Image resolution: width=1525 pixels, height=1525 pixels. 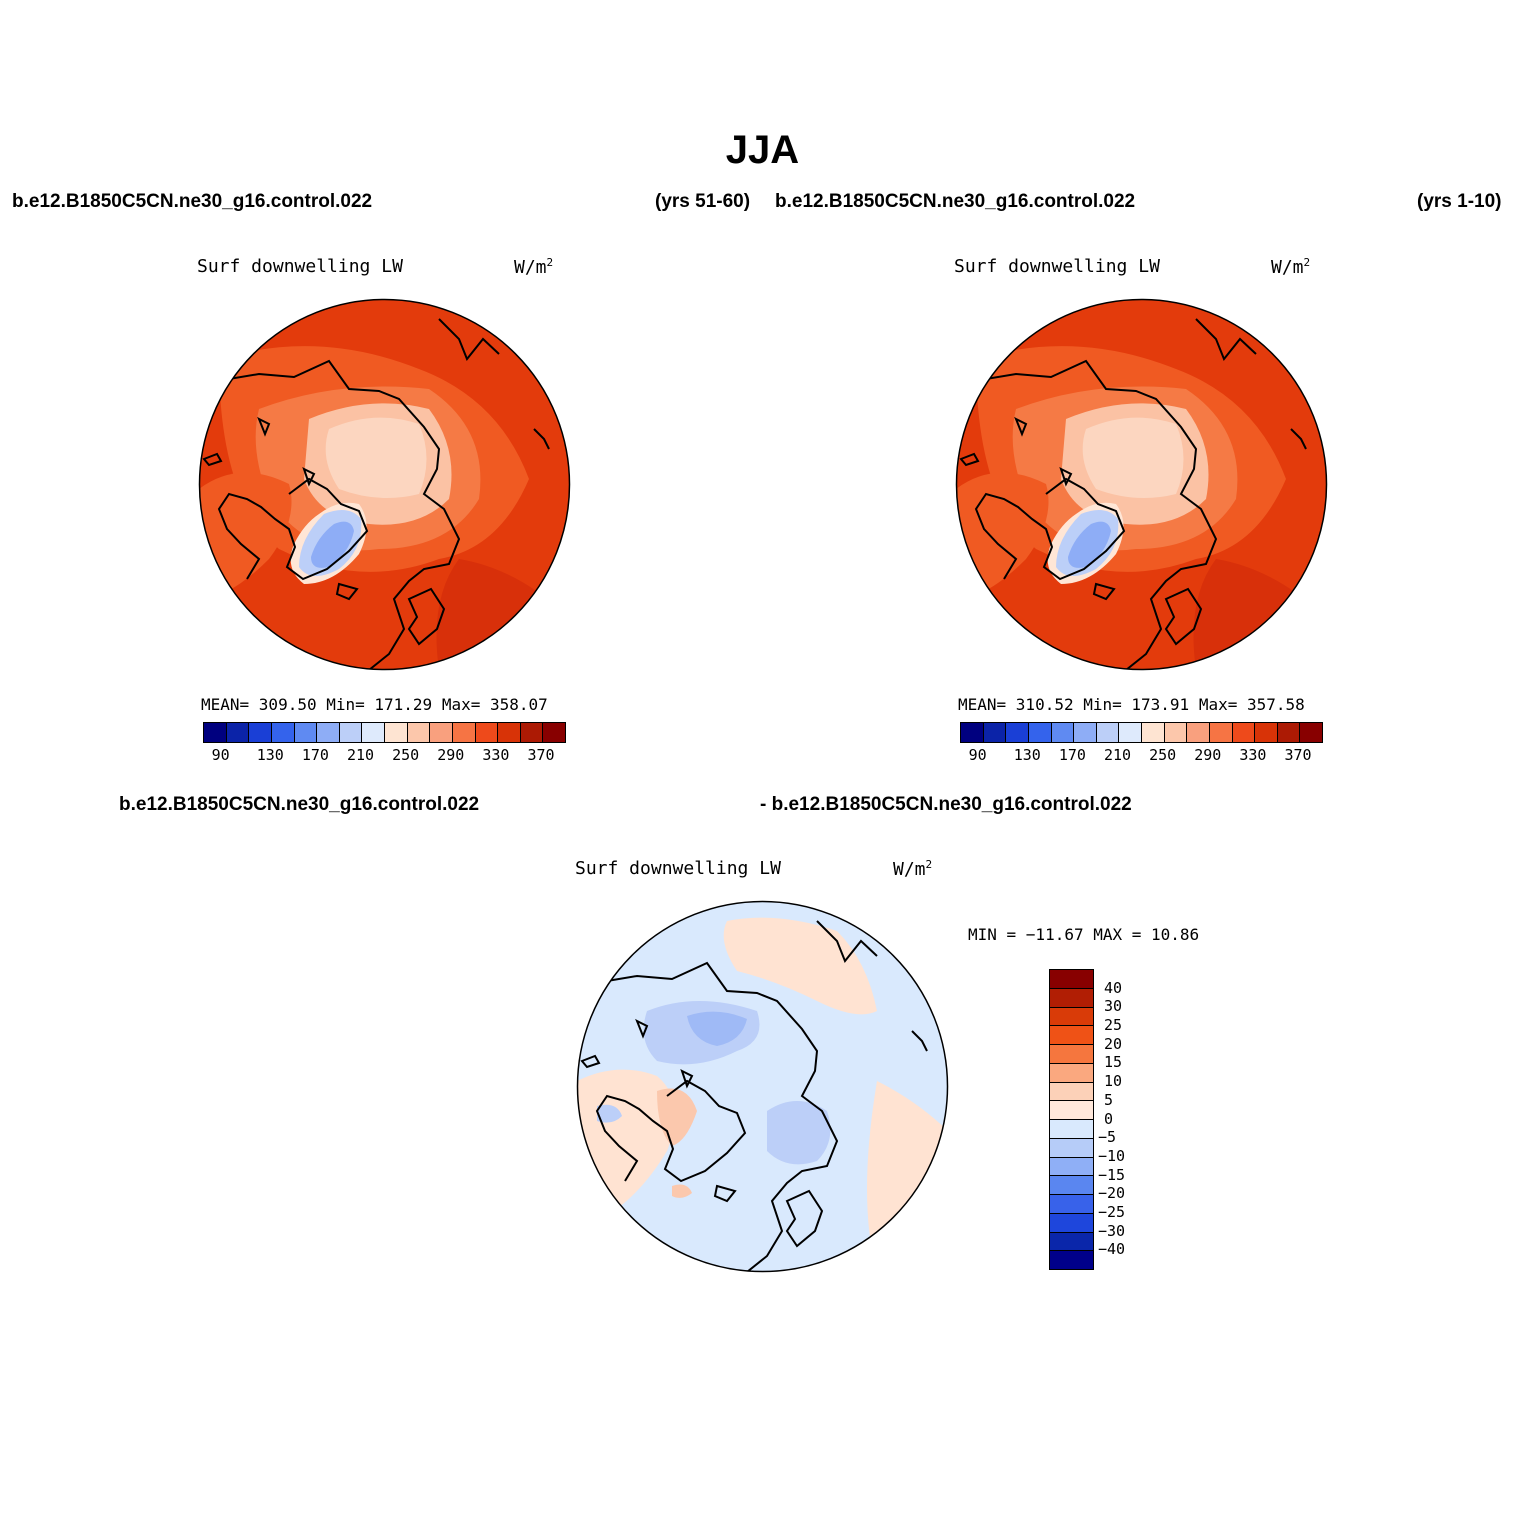 I want to click on panel2-colorbar-ticks: 90 130 170 210 250 290 330 370, so click(x=1140, y=756).